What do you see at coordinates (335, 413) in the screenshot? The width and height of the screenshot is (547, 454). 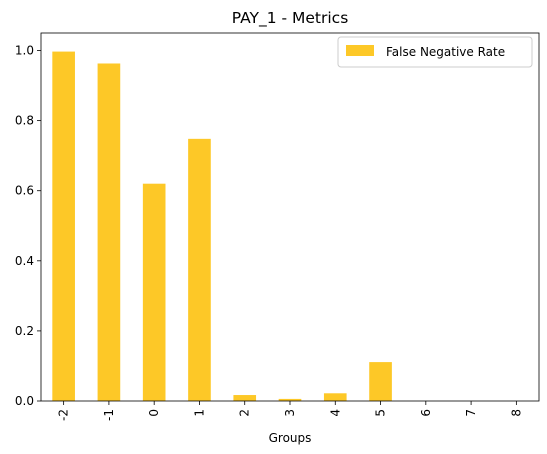 I see `x-tick-label: 4` at bounding box center [335, 413].